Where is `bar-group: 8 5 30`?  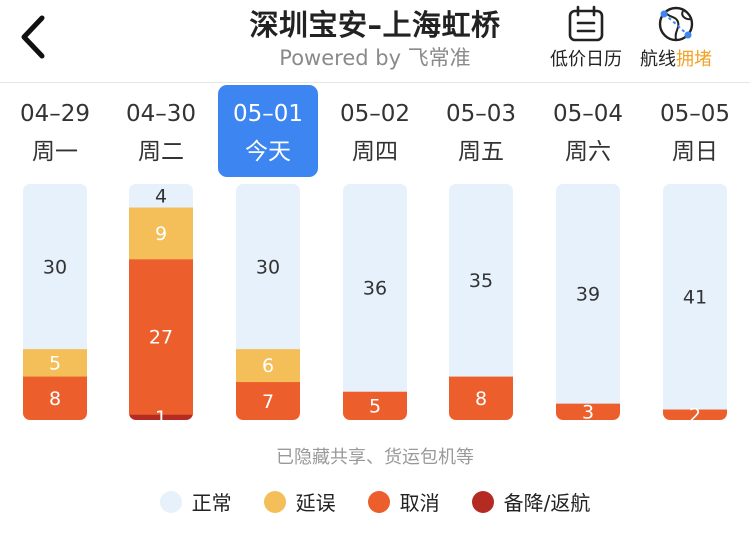 bar-group: 8 5 30 is located at coordinates (55, 302).